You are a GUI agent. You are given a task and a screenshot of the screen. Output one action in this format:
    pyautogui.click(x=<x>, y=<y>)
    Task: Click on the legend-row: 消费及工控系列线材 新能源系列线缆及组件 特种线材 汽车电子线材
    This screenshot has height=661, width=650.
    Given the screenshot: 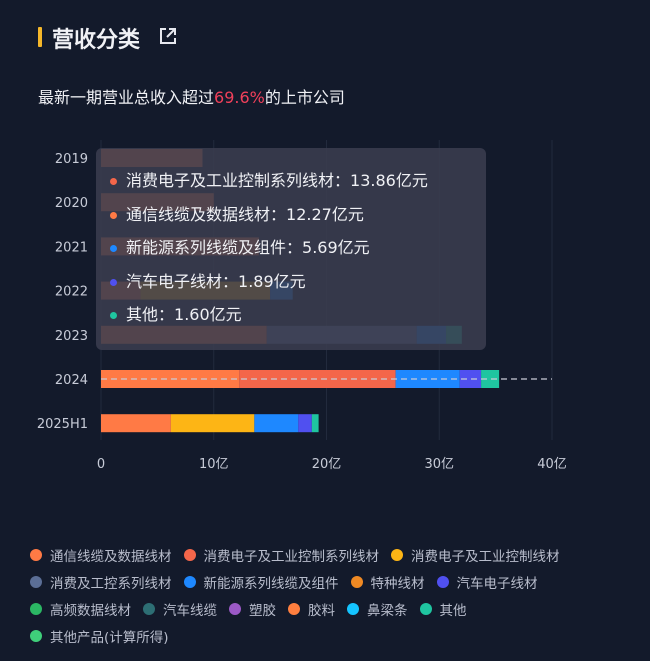 What is the action you would take?
    pyautogui.click(x=335, y=581)
    